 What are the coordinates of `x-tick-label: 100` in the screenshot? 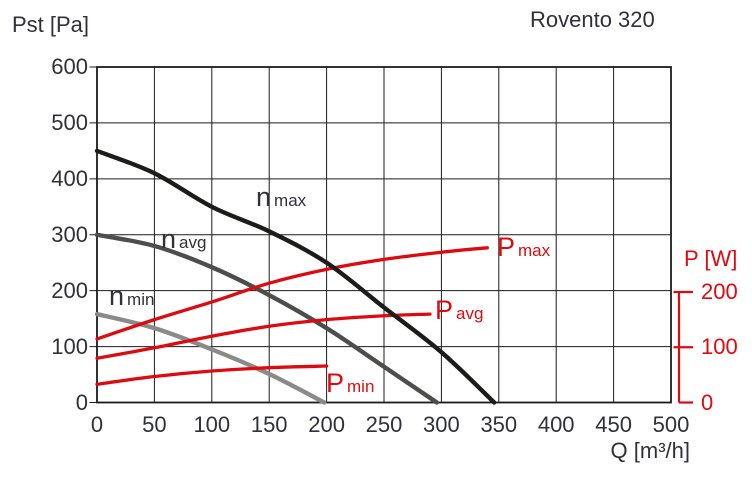 It's located at (212, 424).